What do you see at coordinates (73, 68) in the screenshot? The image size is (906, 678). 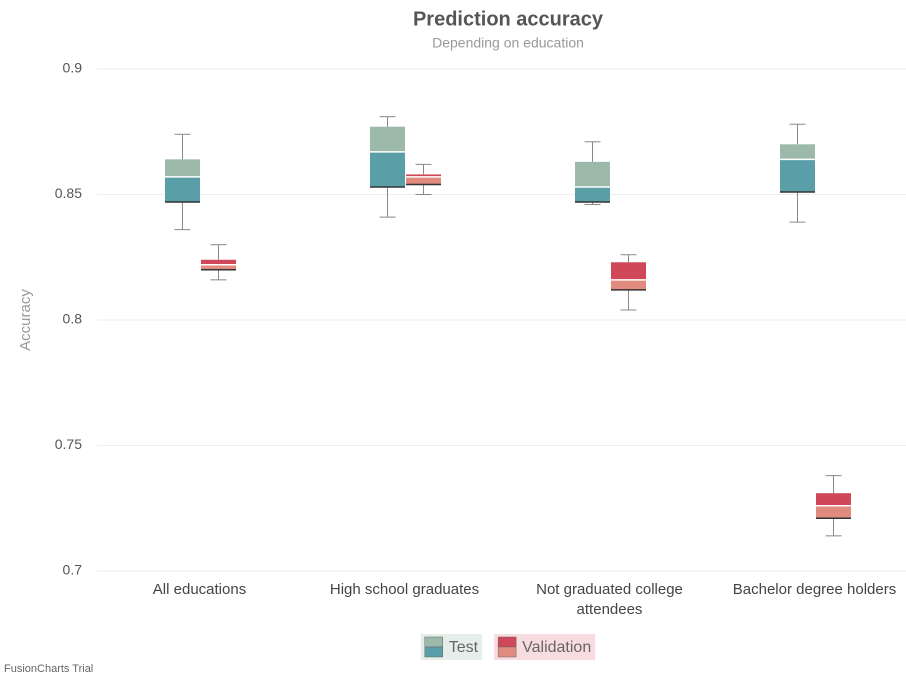 I see `y-tick-label: 0.9` at bounding box center [73, 68].